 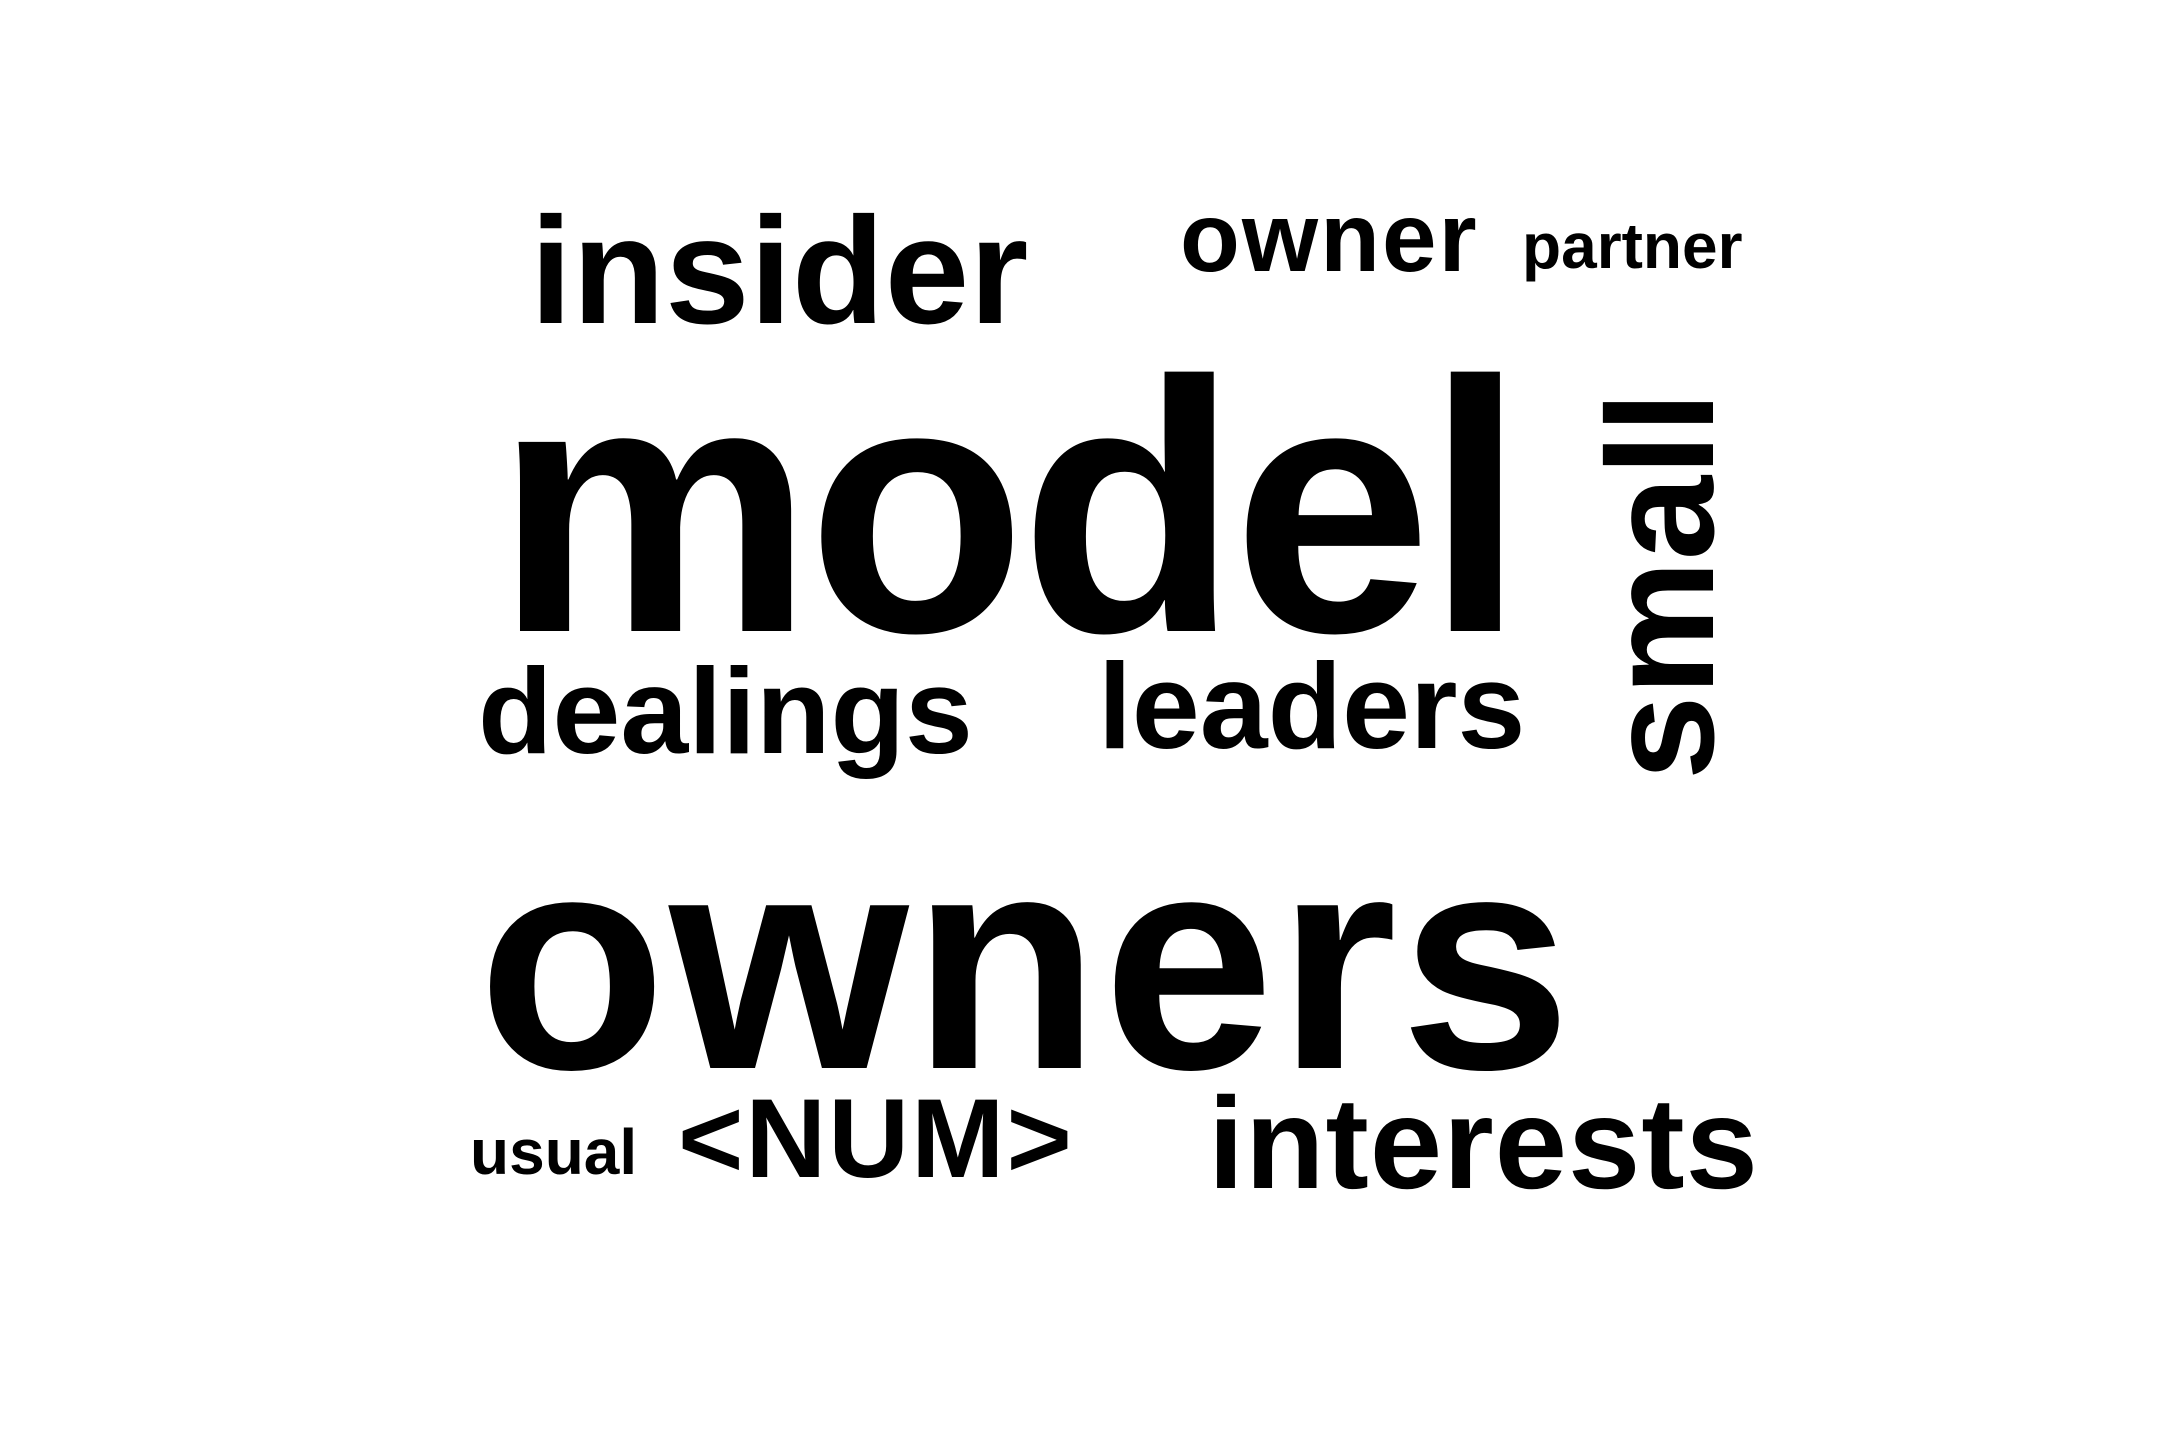 What do you see at coordinates (1483, 1143) in the screenshot?
I see `word-interests: interests` at bounding box center [1483, 1143].